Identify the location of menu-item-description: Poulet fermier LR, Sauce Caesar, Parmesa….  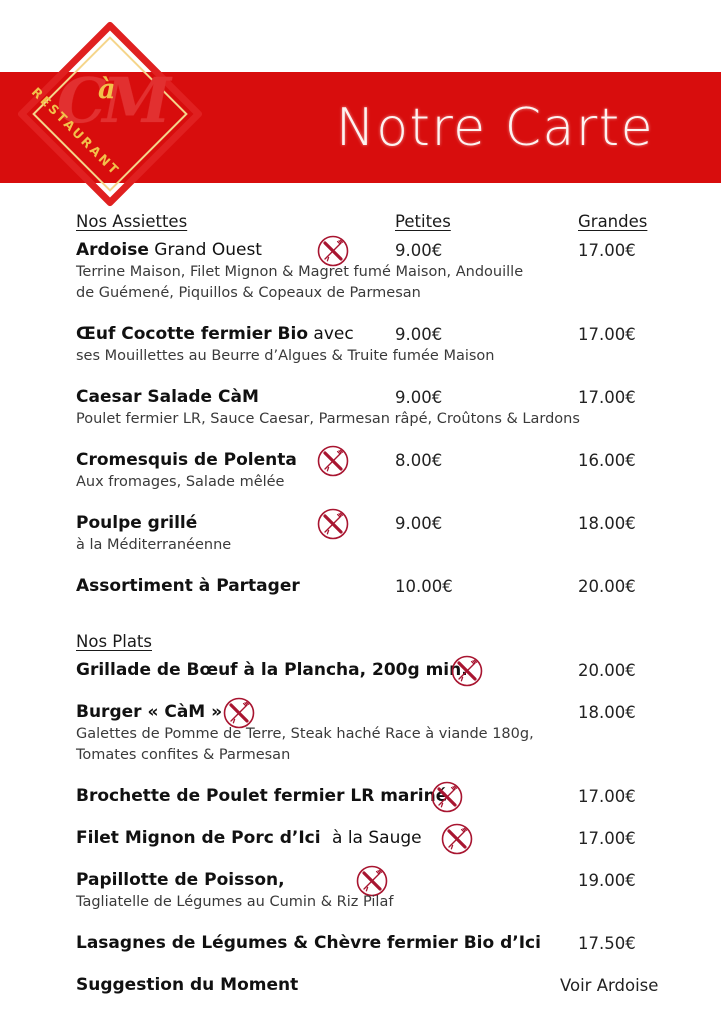
(328, 419).